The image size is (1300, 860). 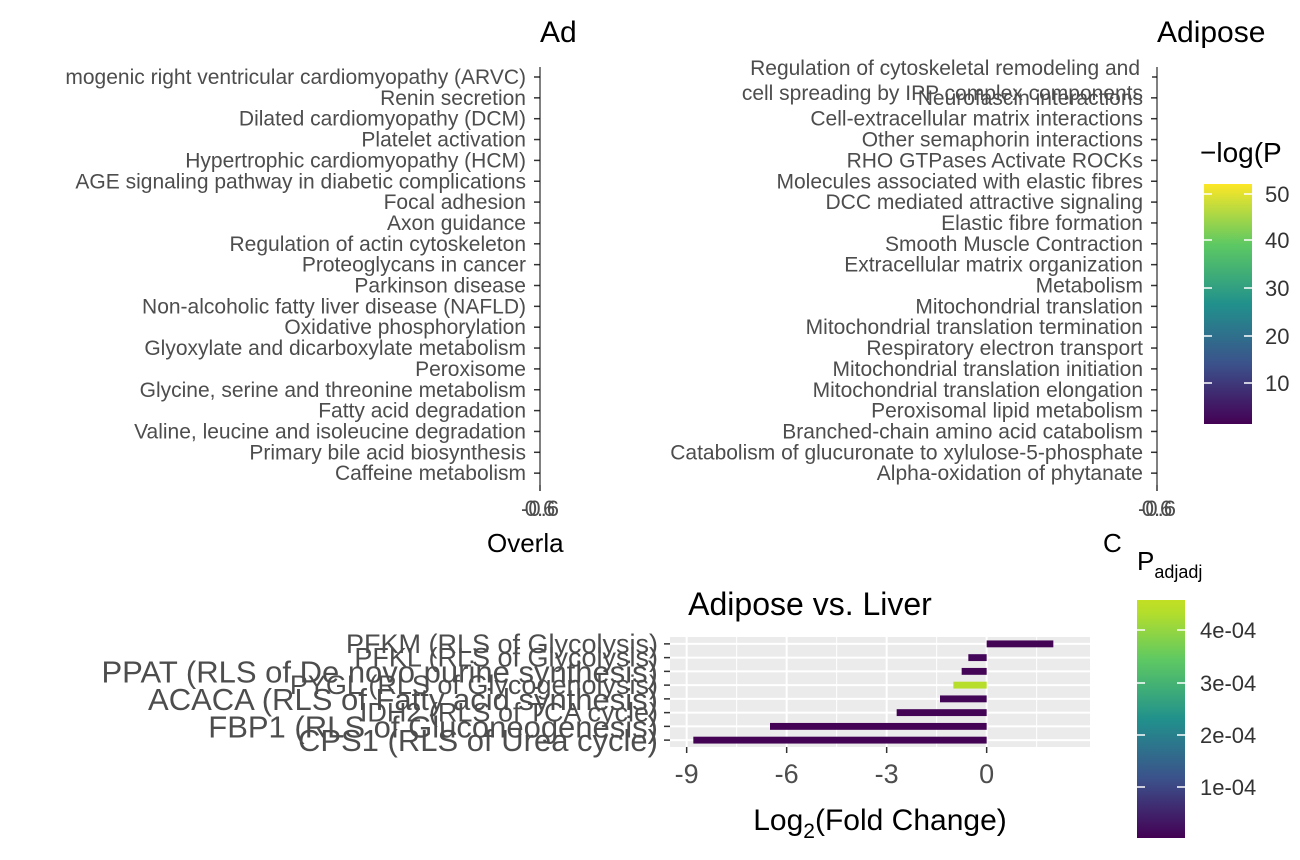 What do you see at coordinates (377, 244) in the screenshot?
I see `panel-top-left-term-label: Regulation of actin cytoskeleton` at bounding box center [377, 244].